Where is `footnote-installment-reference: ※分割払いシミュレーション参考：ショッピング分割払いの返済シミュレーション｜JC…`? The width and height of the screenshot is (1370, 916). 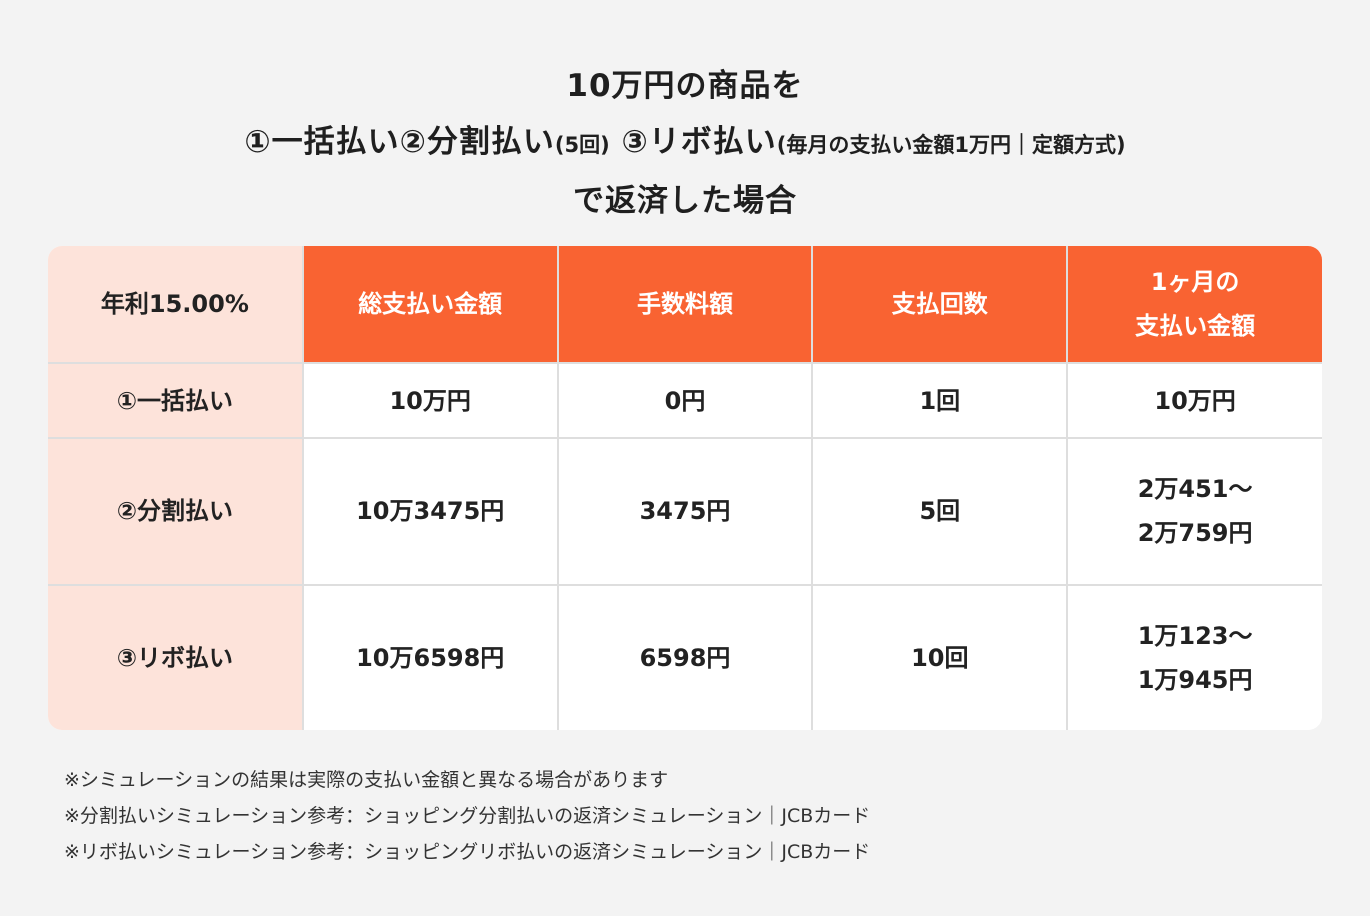 footnote-installment-reference: ※分割払いシミュレーション参考：ショッピング分割払いの返済シミュレーション｜JC… is located at coordinates (467, 816).